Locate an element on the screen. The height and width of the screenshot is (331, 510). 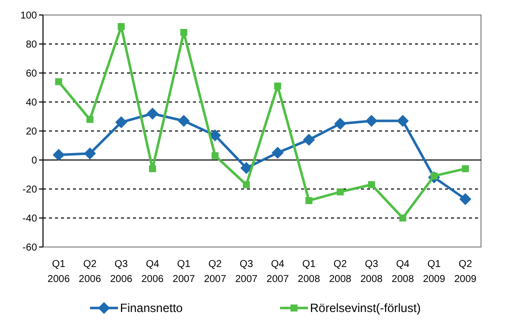
x-tick-label: Q3 2007 is located at coordinates (246, 272).